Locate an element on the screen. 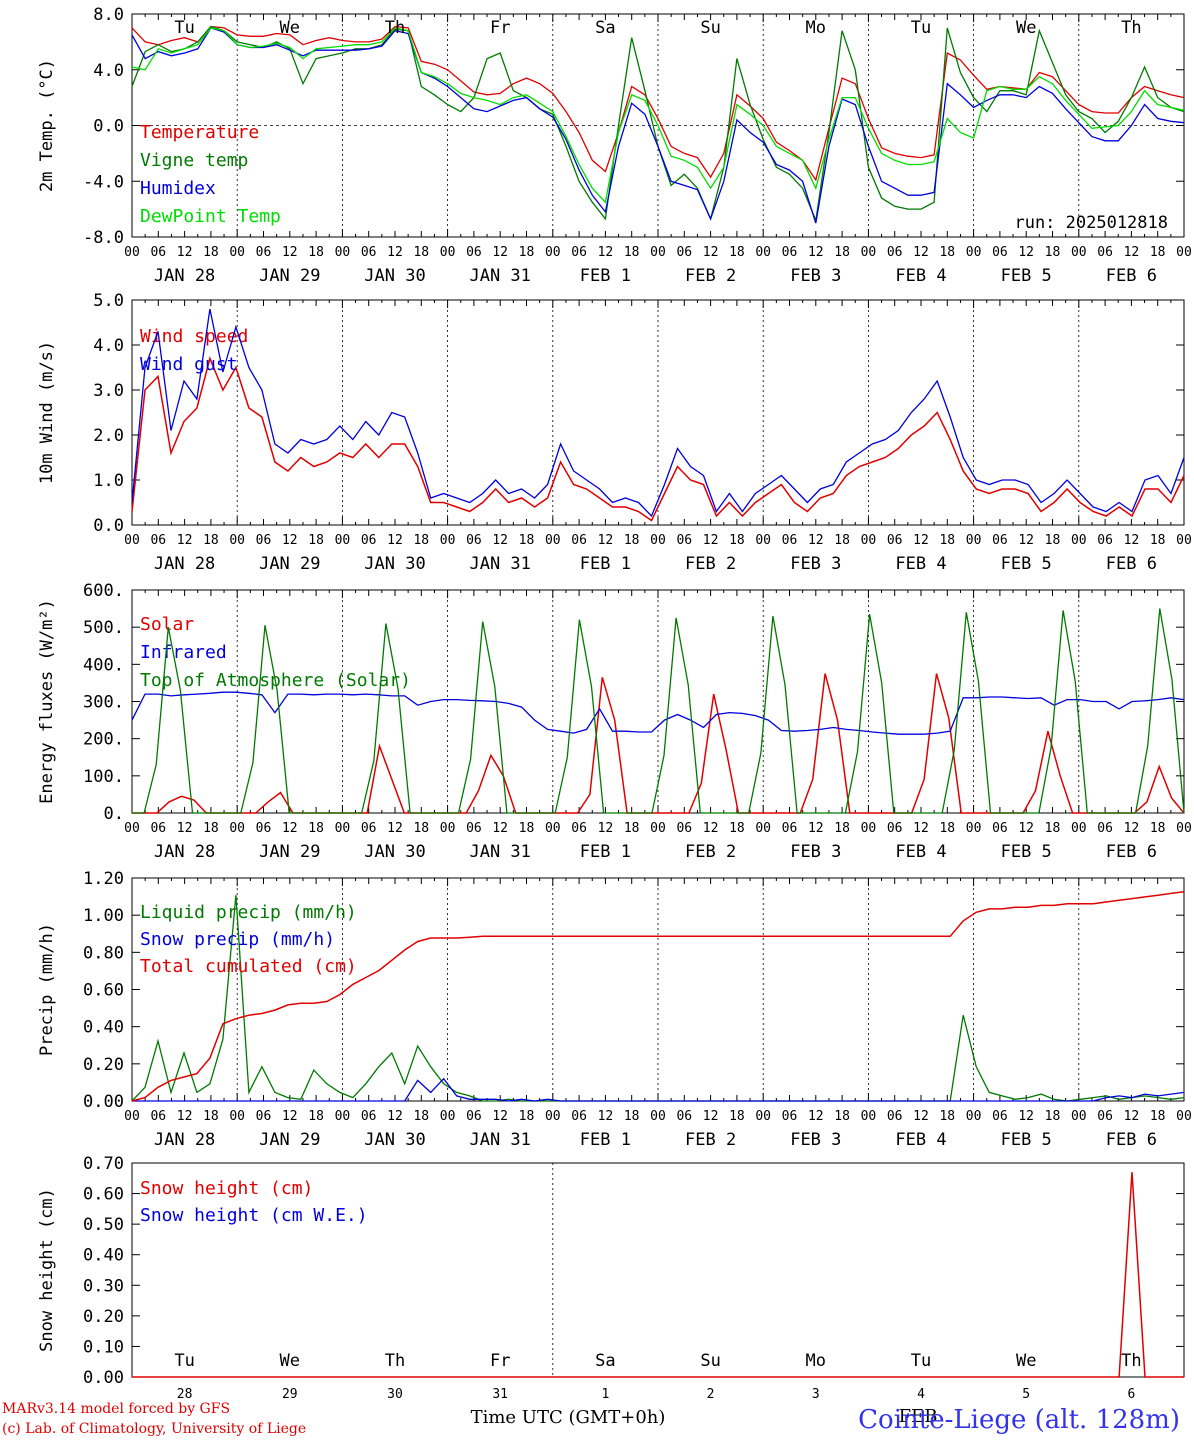 This screenshot has width=1194, height=1440. y-tick-label: 0.60 is located at coordinates (103, 1195).